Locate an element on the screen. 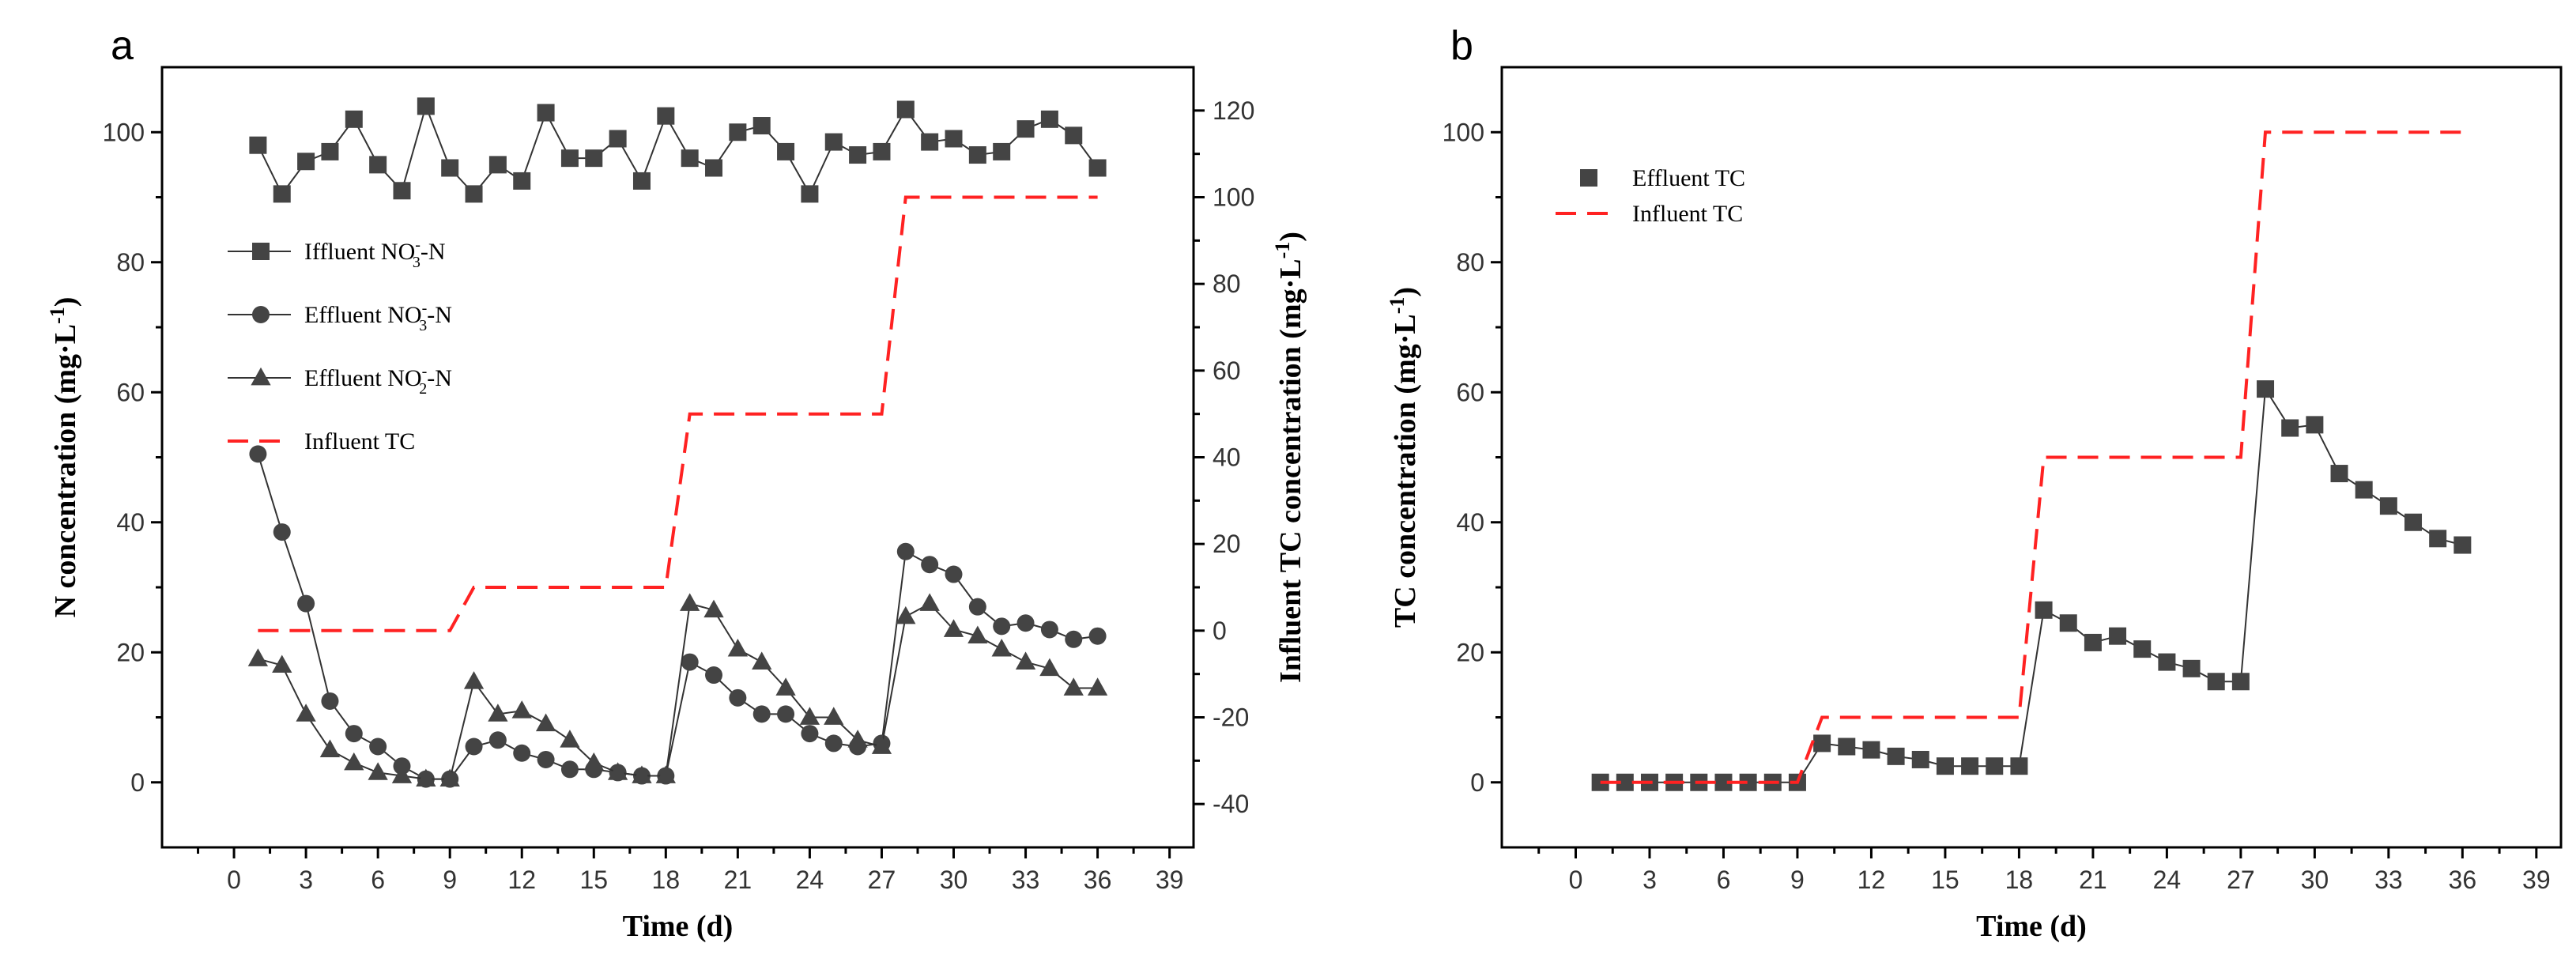 The height and width of the screenshot is (977, 2576). y-axis-label: TC concentration (mg·L-1) is located at coordinates (1404, 457).